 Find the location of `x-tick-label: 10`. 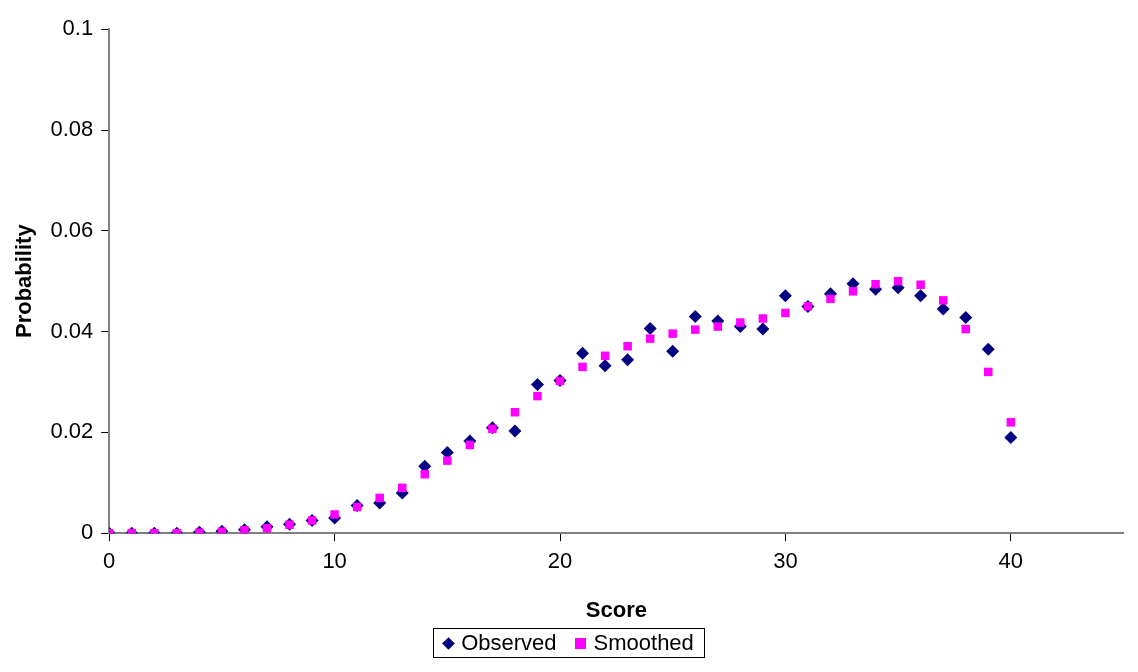

x-tick-label: 10 is located at coordinates (334, 561).